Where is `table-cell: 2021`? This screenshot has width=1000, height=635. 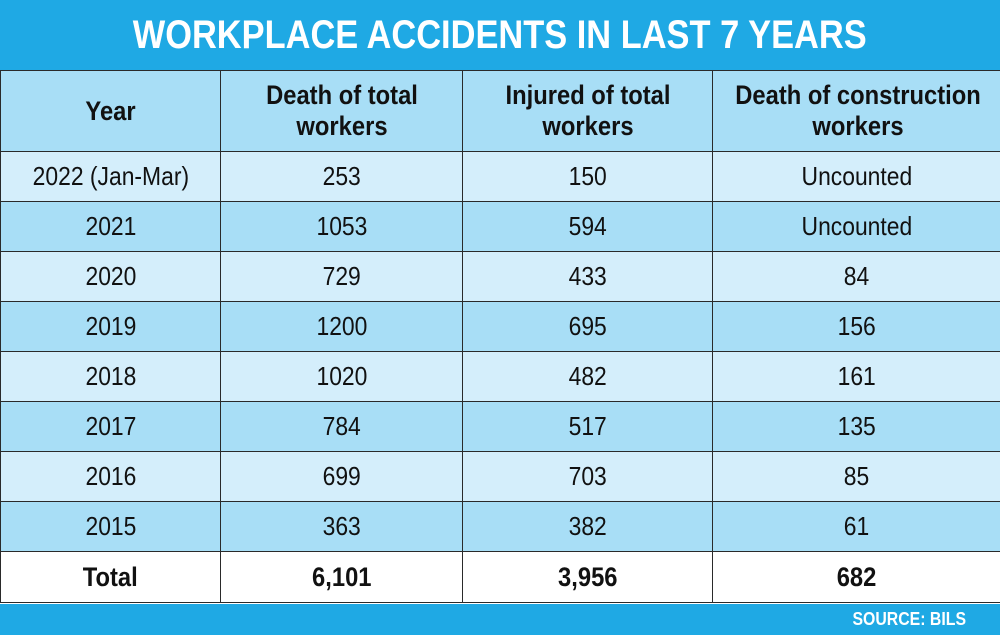 table-cell: 2021 is located at coordinates (110, 226).